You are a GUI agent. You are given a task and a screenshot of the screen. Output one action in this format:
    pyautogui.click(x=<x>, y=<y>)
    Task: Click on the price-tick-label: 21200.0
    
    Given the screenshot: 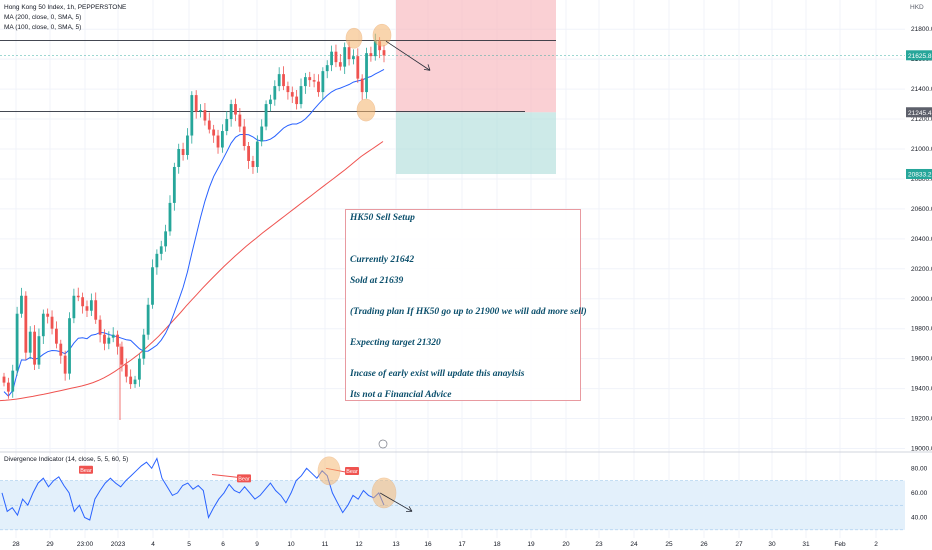 What is the action you would take?
    pyautogui.click(x=921, y=119)
    